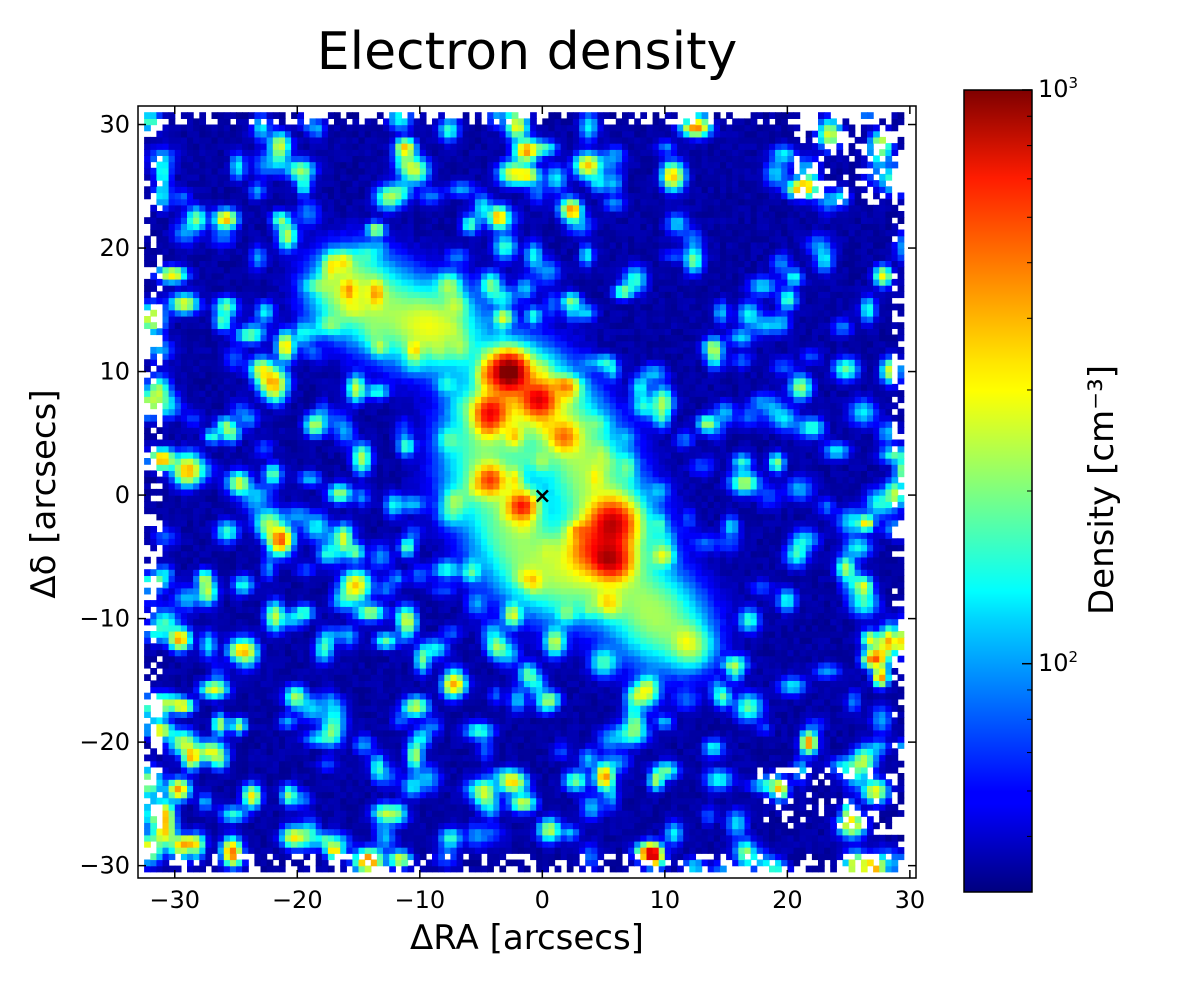 The image size is (1196, 984). What do you see at coordinates (527, 52) in the screenshot?
I see `chart-title: Electron density` at bounding box center [527, 52].